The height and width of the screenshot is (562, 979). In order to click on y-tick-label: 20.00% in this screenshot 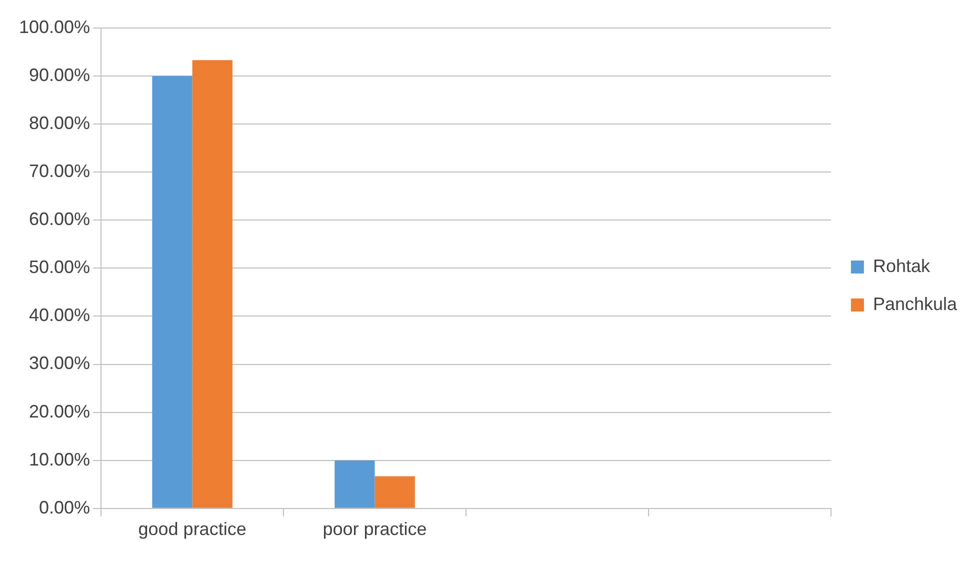, I will do `click(59, 411)`.